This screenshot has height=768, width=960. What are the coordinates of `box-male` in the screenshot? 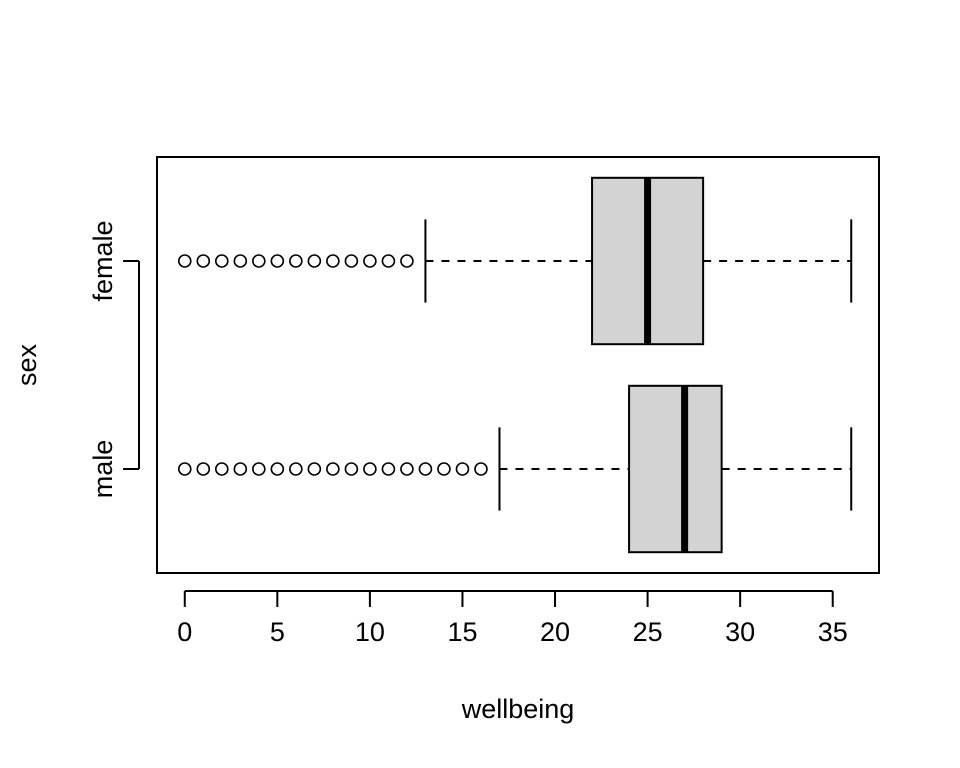 It's located at (675, 469).